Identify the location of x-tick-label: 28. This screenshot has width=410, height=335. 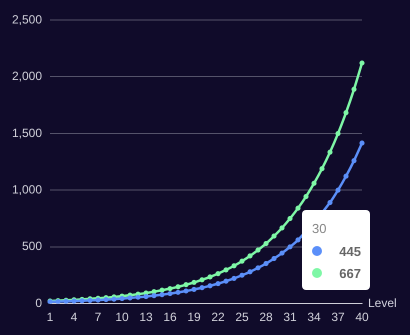
(266, 317).